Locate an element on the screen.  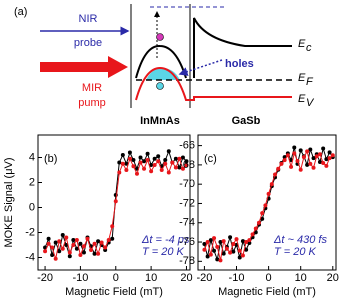
y-tick-label: -2 is located at coordinates (30, 232).